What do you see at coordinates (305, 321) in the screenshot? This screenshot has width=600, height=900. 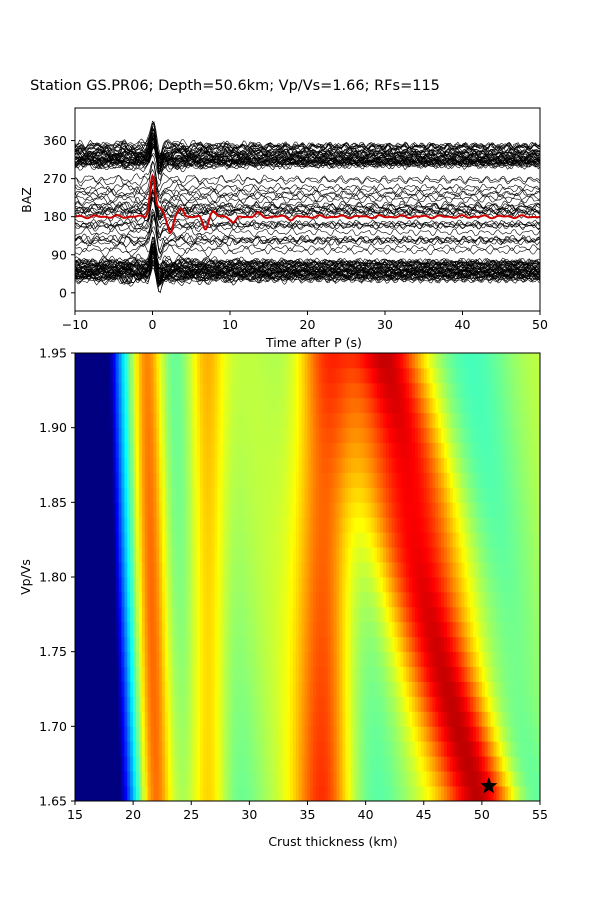 I see `rf-x-axis: −10 0 10 20 30 40 50` at bounding box center [305, 321].